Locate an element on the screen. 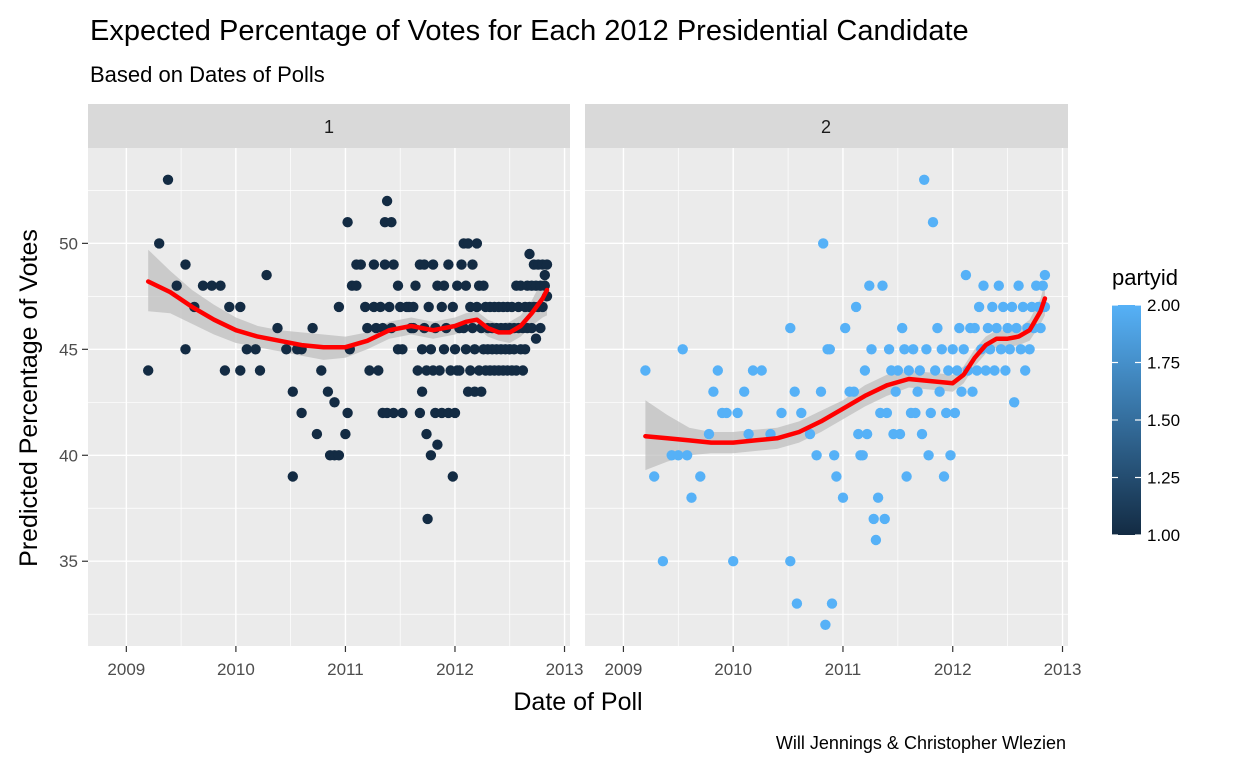 This screenshot has height=768, width=1248. legend-ticks: 2.00 1.75 1.50 1.25 1.00 is located at coordinates (1146, 420).